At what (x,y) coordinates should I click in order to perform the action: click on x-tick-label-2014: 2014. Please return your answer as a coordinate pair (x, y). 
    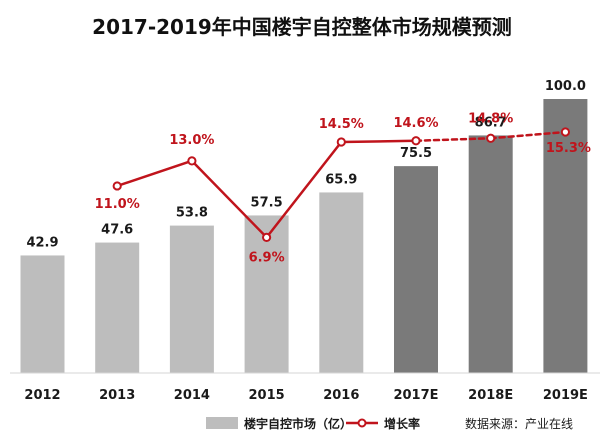
    Looking at the image, I should click on (192, 395).